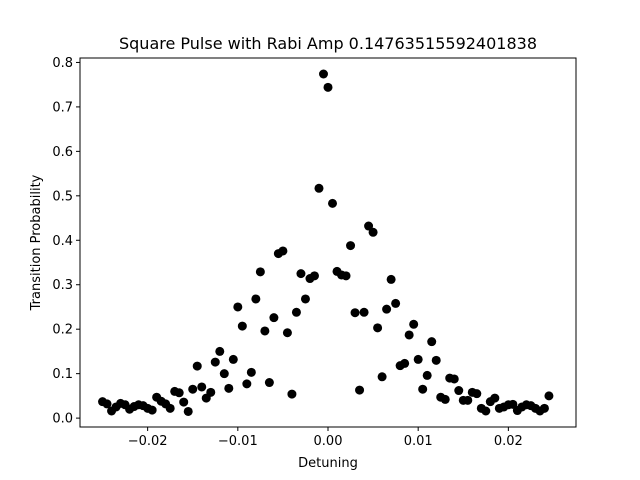 Image resolution: width=640 pixels, height=480 pixels. What do you see at coordinates (62, 196) in the screenshot?
I see `y-tick-label: 0.5` at bounding box center [62, 196].